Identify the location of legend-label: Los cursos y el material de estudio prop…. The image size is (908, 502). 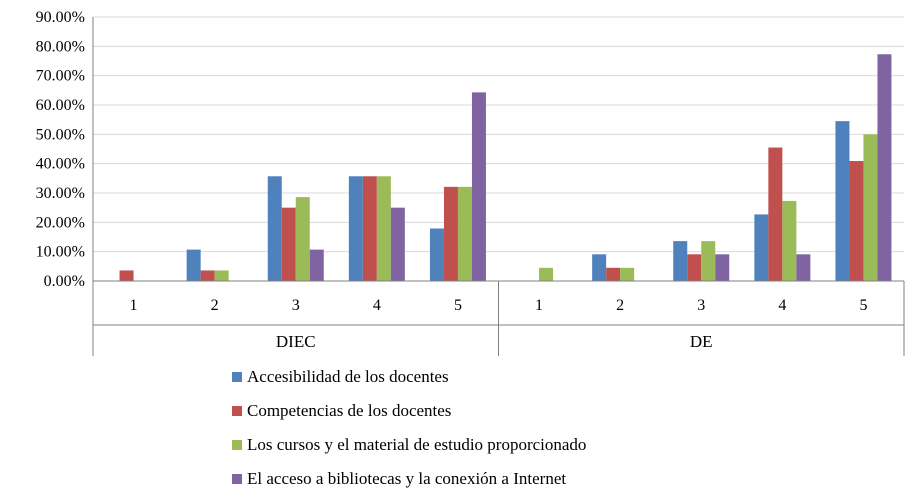
(416, 444).